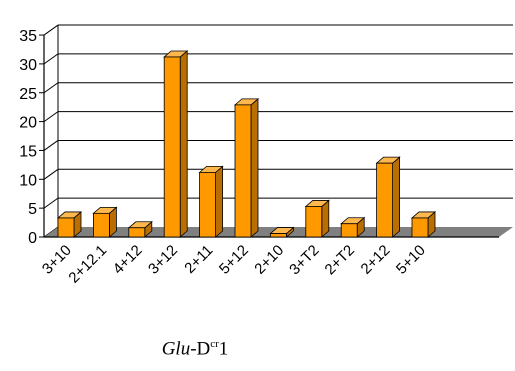  What do you see at coordinates (176, 349) in the screenshot?
I see `caption-italic: Glu` at bounding box center [176, 349].